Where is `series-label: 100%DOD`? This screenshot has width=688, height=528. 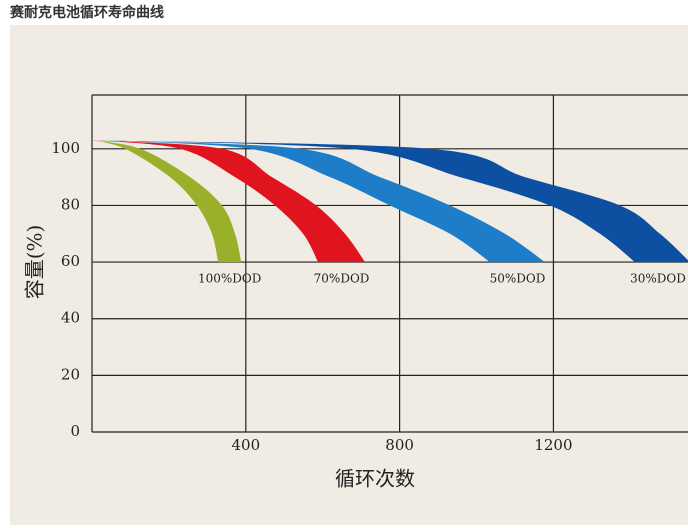 series-label: 100%DOD is located at coordinates (229, 279).